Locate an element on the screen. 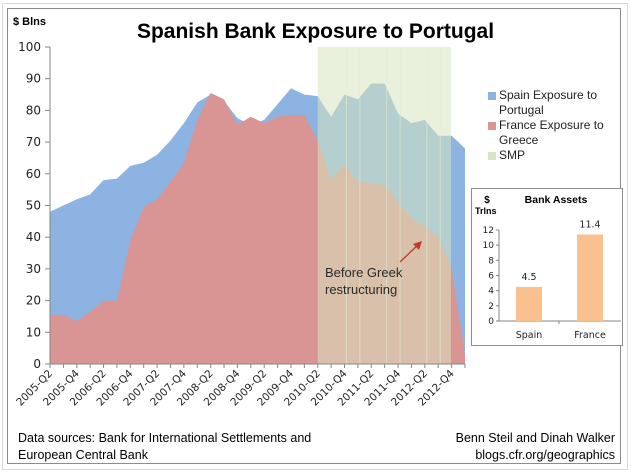 This screenshot has width=631, height=474. smp-band is located at coordinates (384, 205).